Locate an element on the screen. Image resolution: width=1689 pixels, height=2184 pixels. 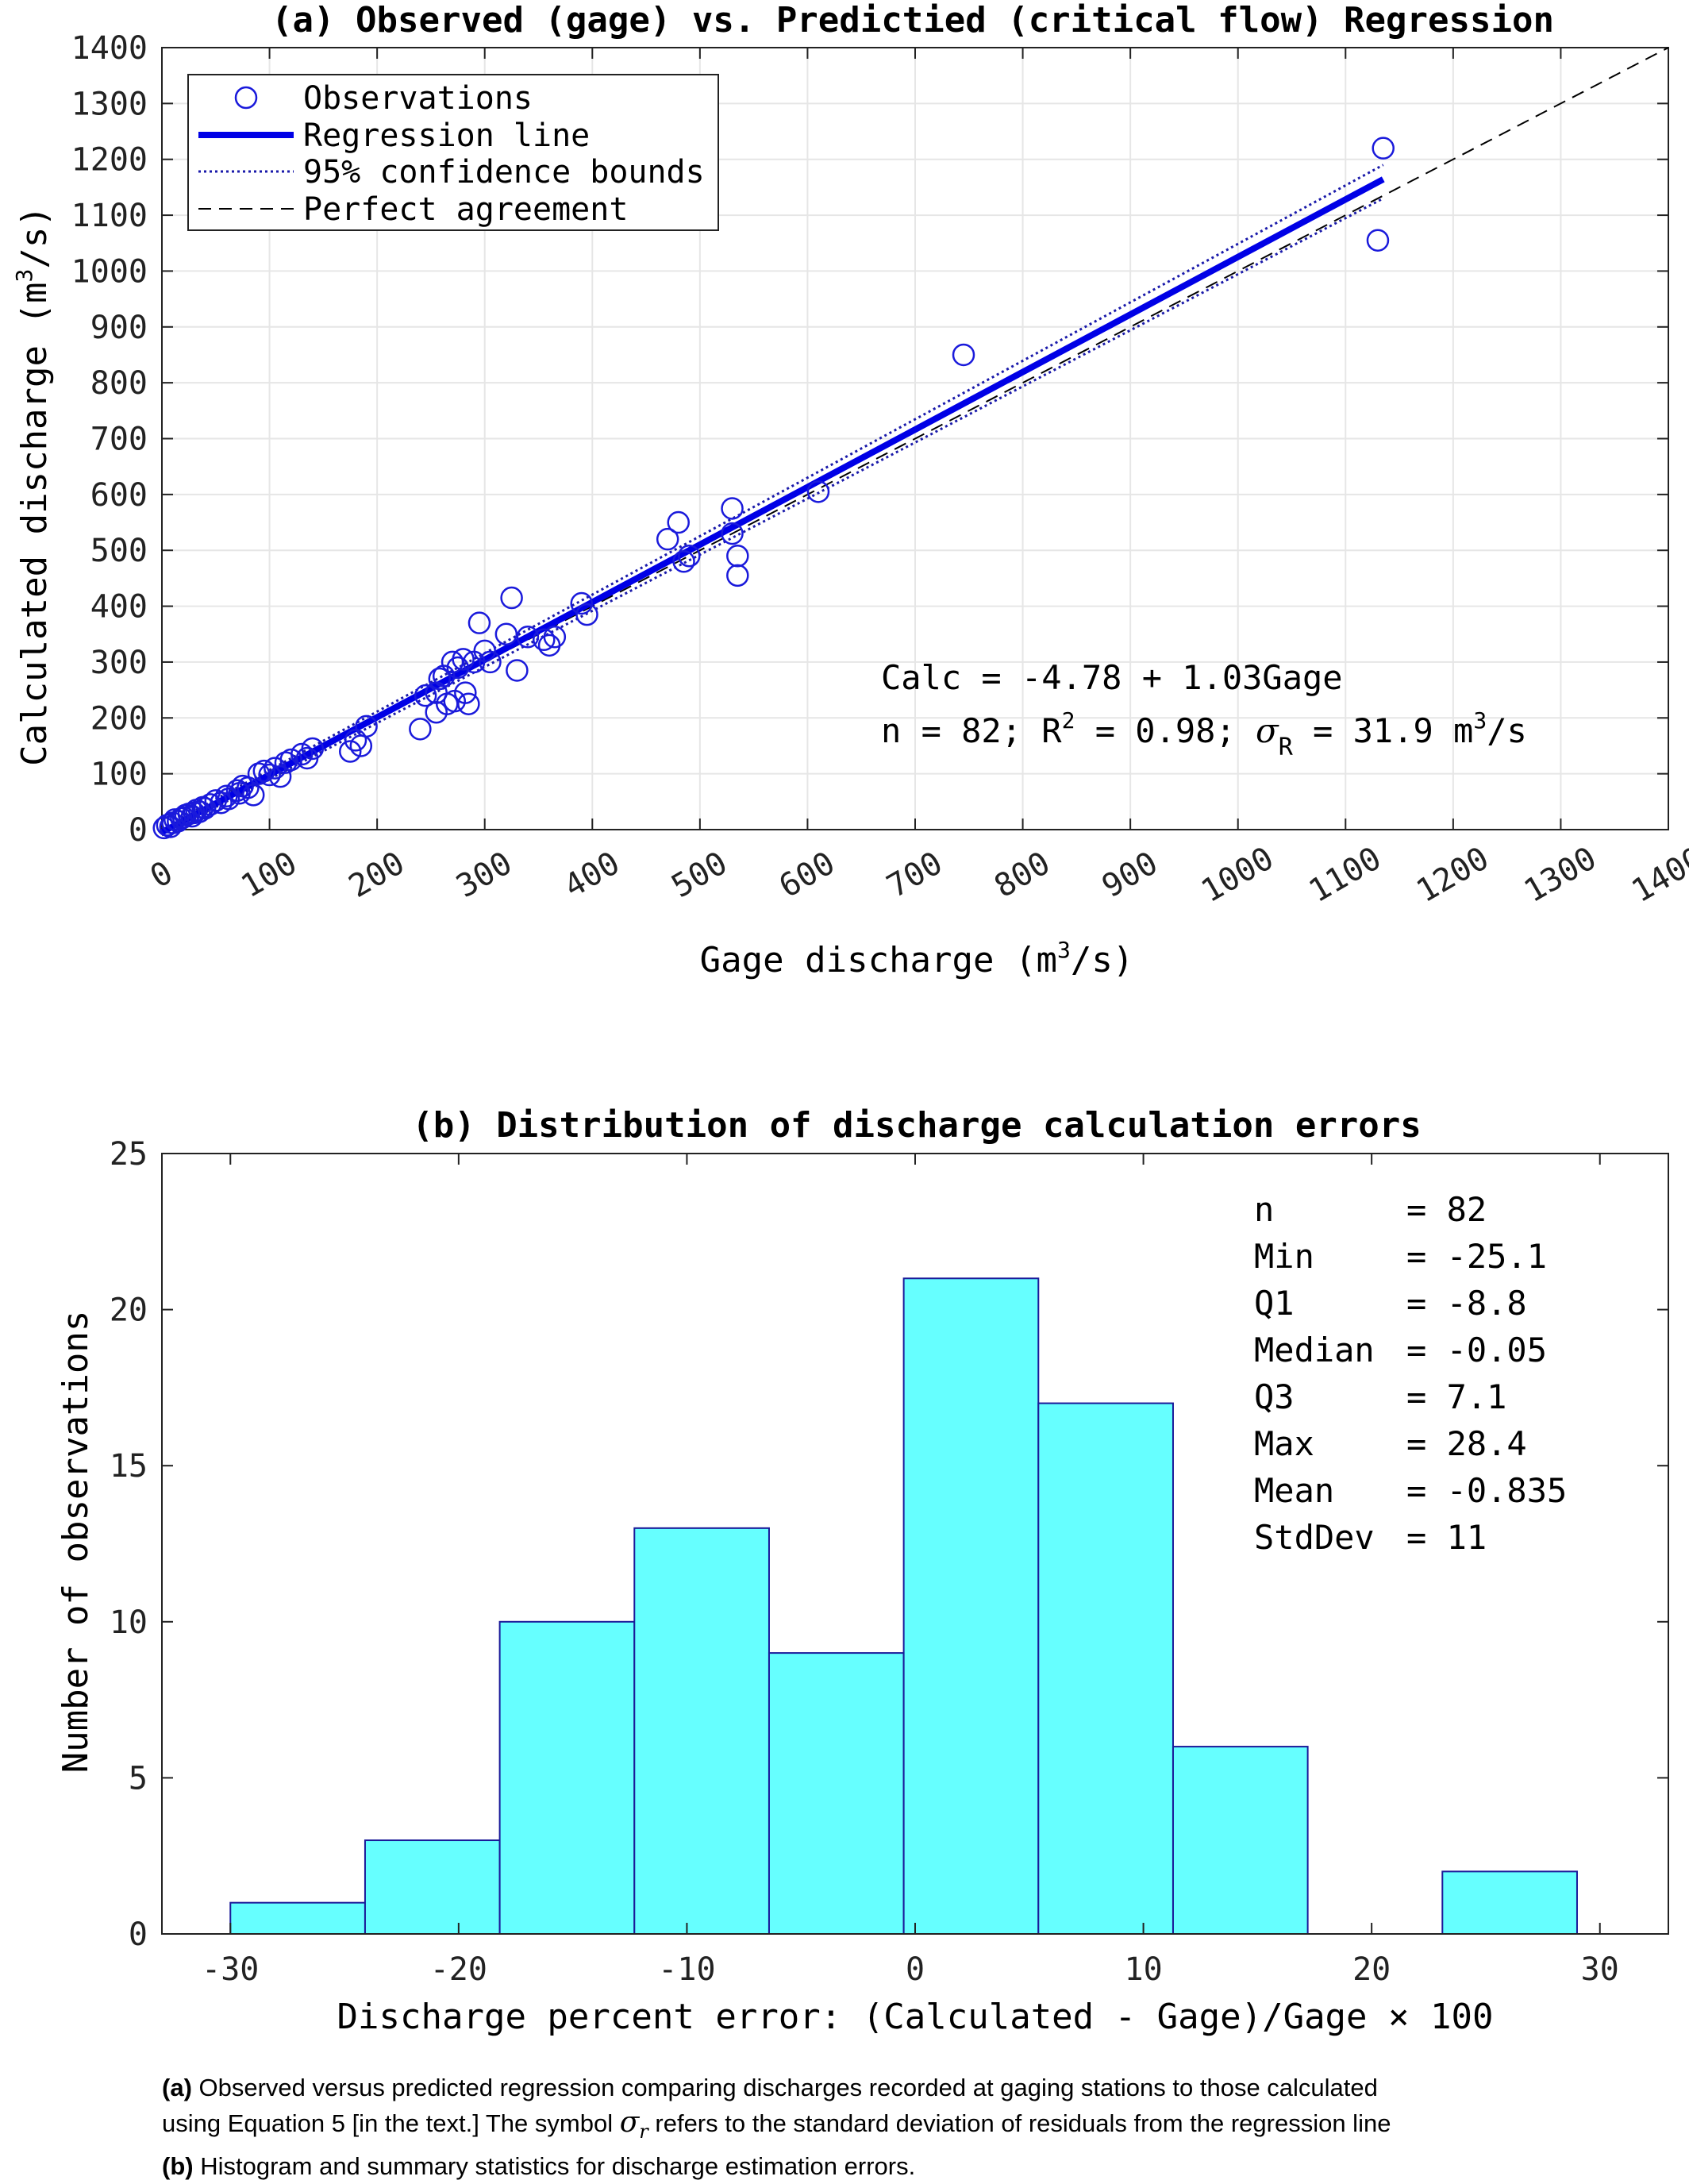
caption-label-b: (b) is located at coordinates (178, 2166).